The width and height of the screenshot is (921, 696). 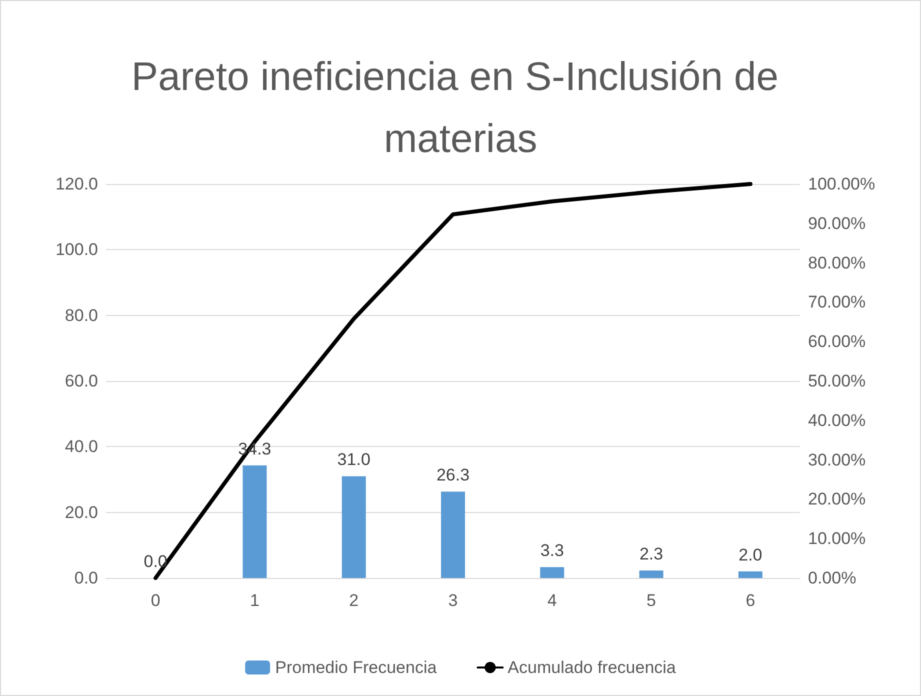 What do you see at coordinates (837, 342) in the screenshot?
I see `y2-tick-label: 60.00%` at bounding box center [837, 342].